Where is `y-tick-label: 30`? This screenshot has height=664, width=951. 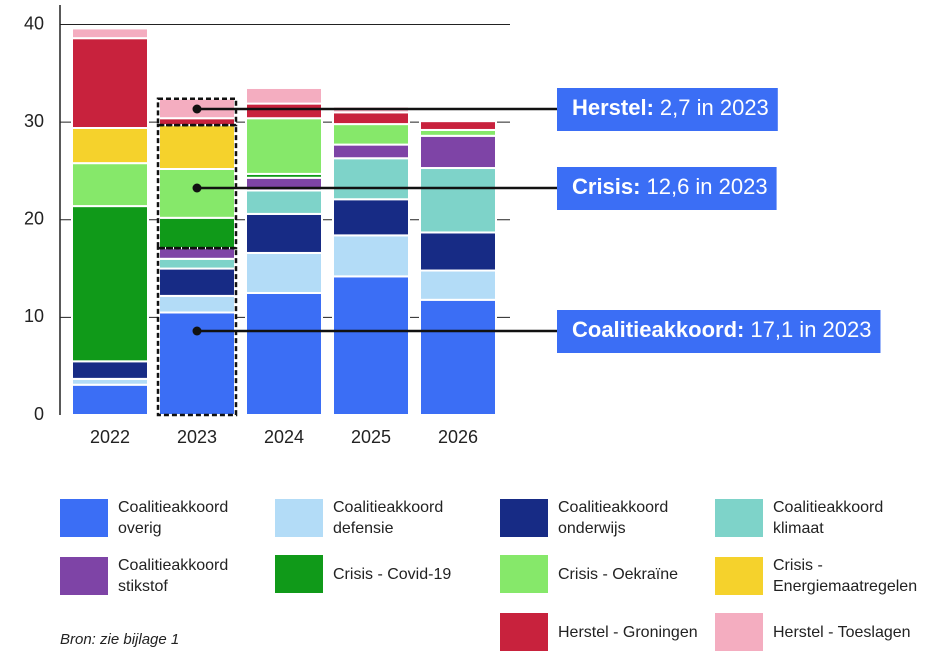 y-tick-label: 30 is located at coordinates (34, 121).